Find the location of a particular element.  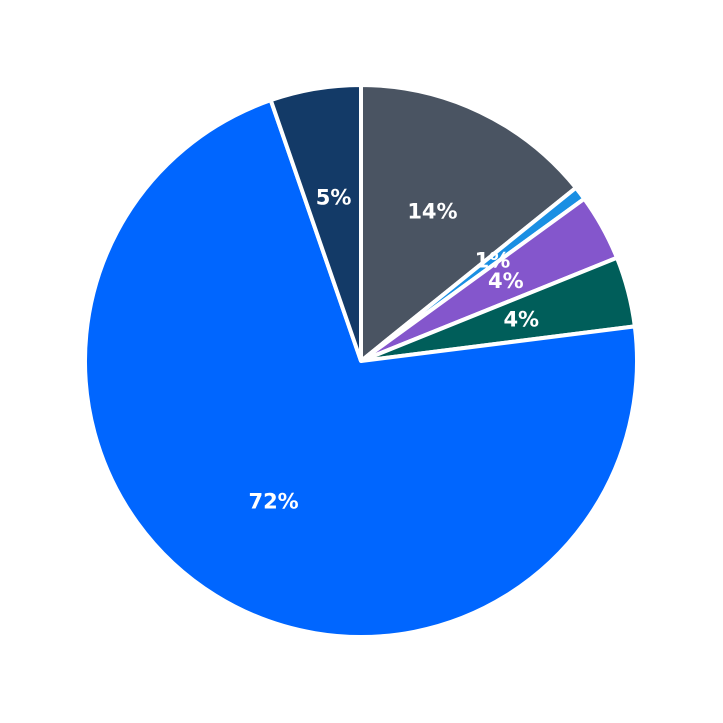

pie-slice-label-5: 72% is located at coordinates (273, 502).